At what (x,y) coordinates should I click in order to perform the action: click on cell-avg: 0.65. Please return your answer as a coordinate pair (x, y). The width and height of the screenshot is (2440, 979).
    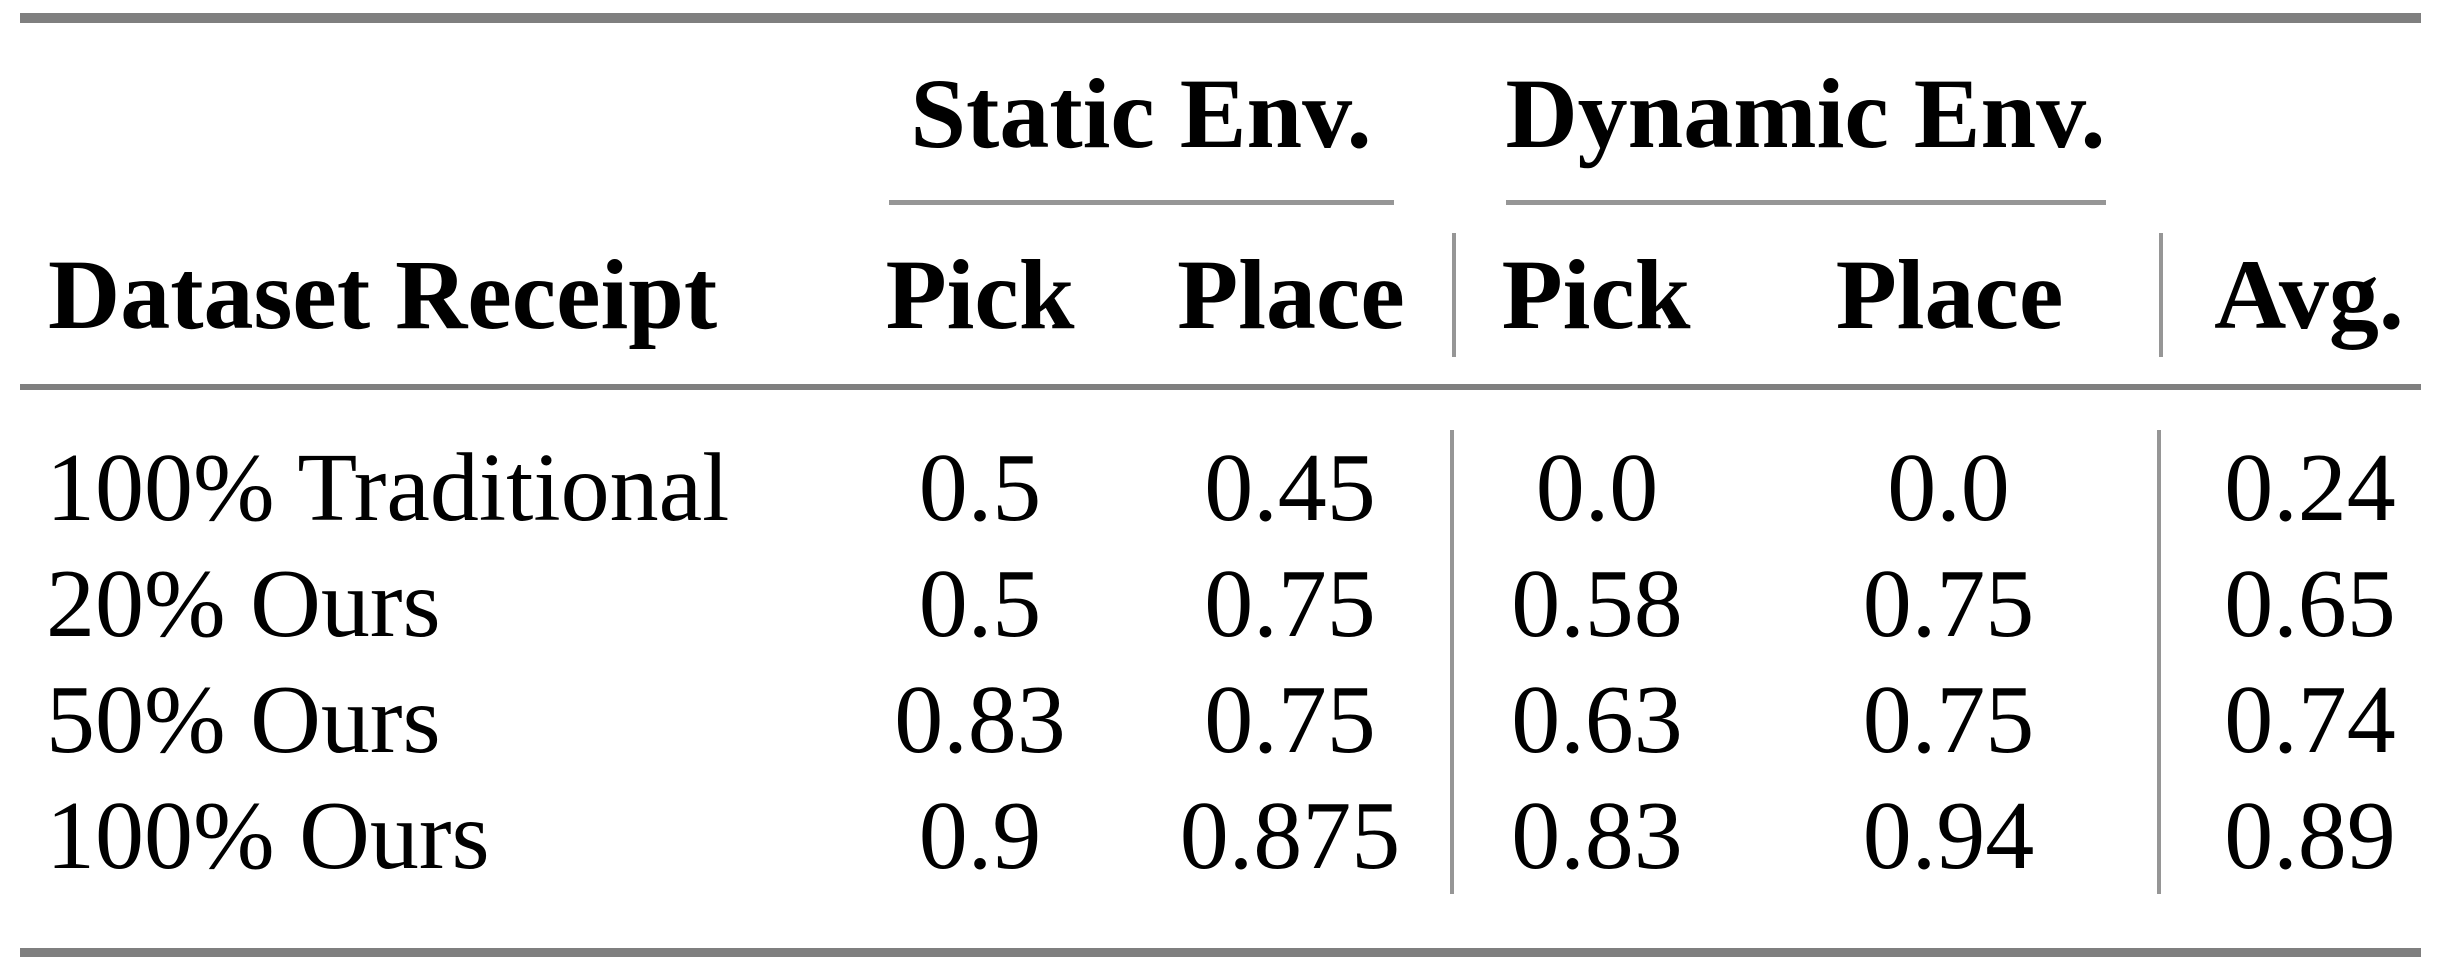
    Looking at the image, I should click on (2289, 604).